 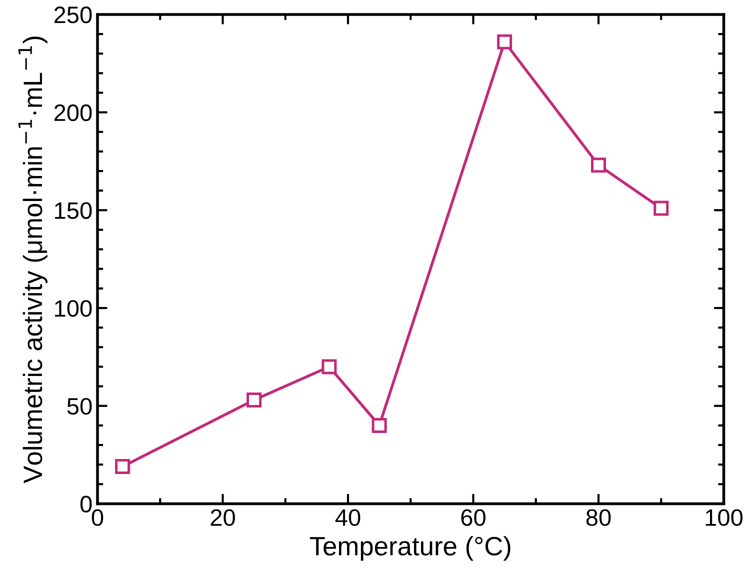 What do you see at coordinates (73, 308) in the screenshot?
I see `y-tick-label: 100` at bounding box center [73, 308].